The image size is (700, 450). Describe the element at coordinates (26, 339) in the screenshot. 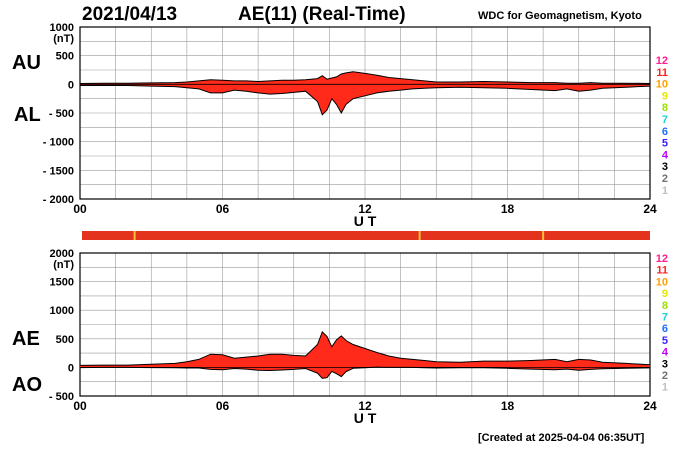

I see `ae-label: AE` at that location.